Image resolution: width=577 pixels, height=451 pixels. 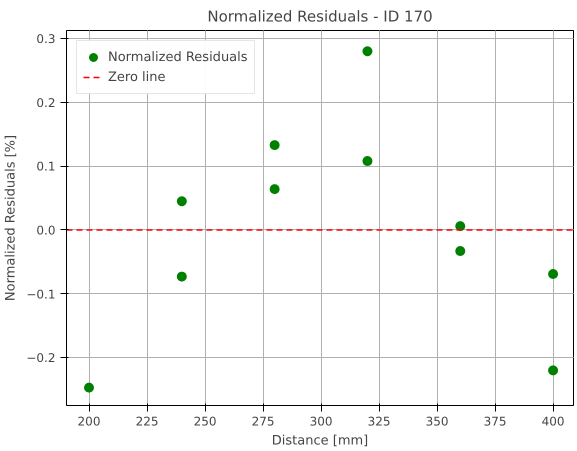 I want to click on x-tick-label: 350, so click(x=437, y=421).